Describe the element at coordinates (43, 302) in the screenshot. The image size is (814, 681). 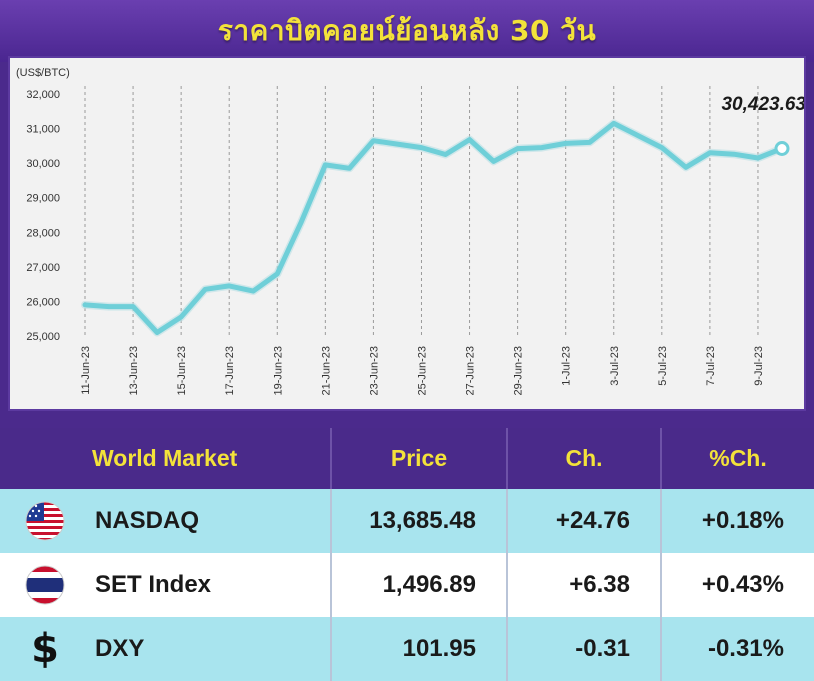
I see `y-tick-label: 26,000` at that location.